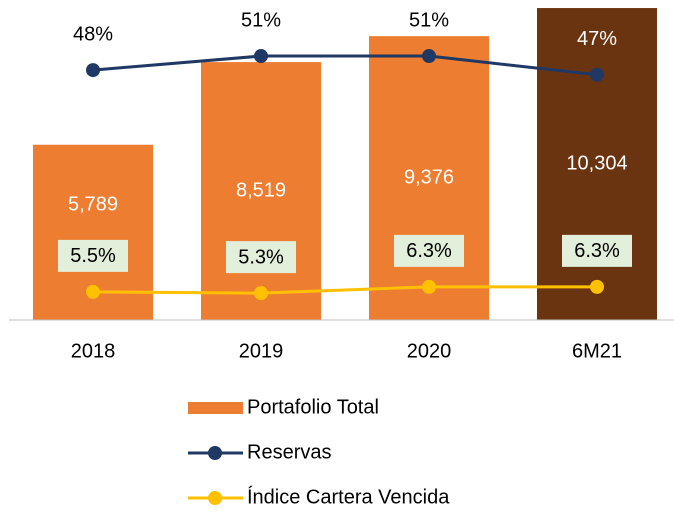 The width and height of the screenshot is (674, 512). I want to click on legend-label: Reservas, so click(289, 452).